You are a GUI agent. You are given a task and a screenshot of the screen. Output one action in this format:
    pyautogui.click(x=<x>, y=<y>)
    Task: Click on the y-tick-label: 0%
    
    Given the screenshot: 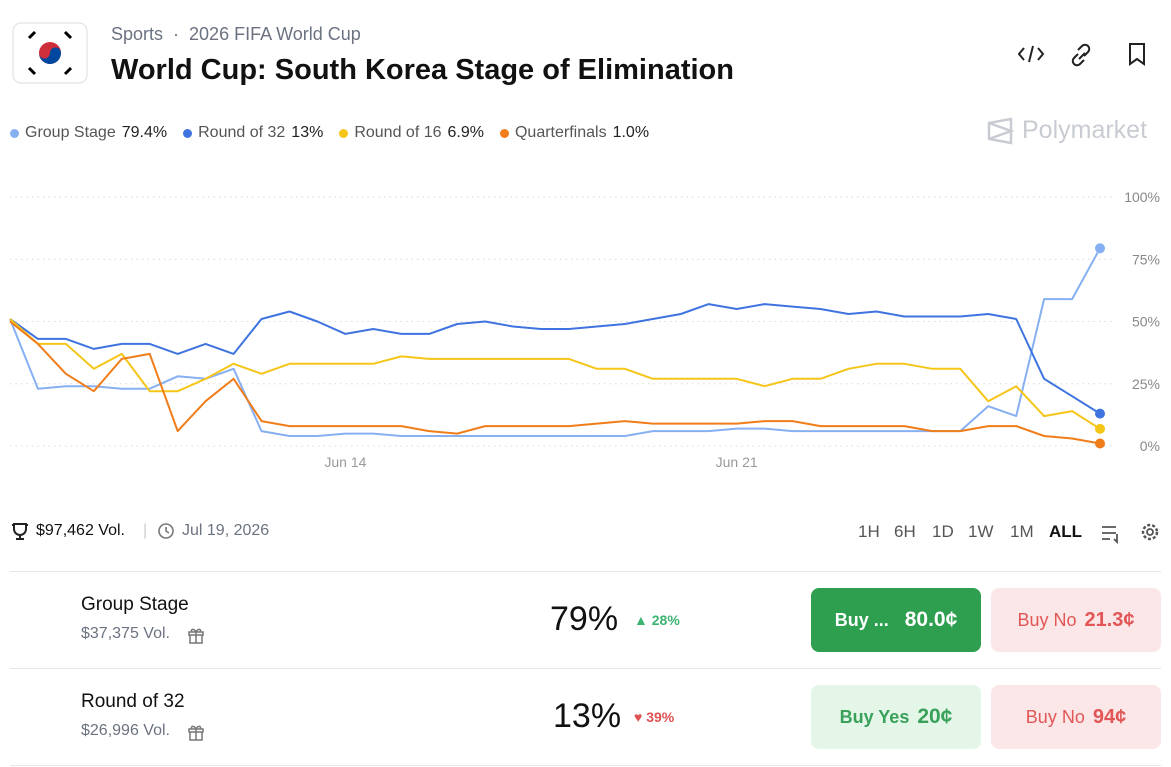 What is the action you would take?
    pyautogui.click(x=1150, y=446)
    